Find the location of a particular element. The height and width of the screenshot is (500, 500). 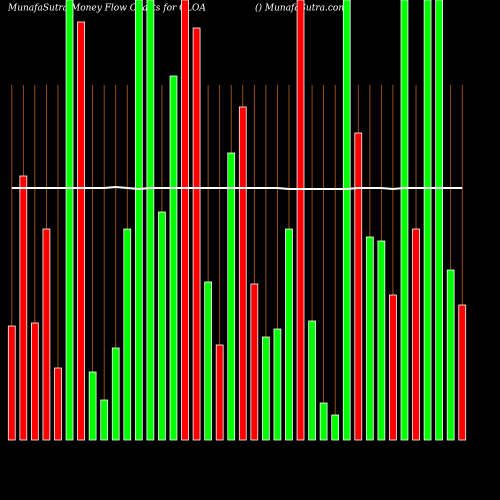

chart-title: MunafaSutra Money Flow Charts for CLOA is located at coordinates (106, 9).